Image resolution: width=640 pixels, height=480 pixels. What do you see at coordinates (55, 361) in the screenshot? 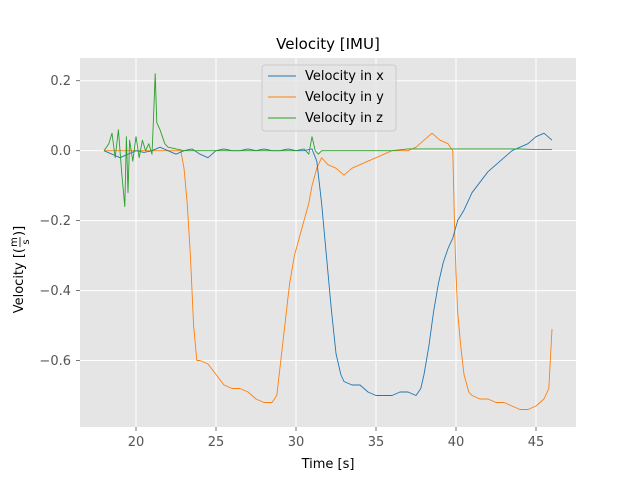
I see `y-tick-label: −0.6` at bounding box center [55, 361].